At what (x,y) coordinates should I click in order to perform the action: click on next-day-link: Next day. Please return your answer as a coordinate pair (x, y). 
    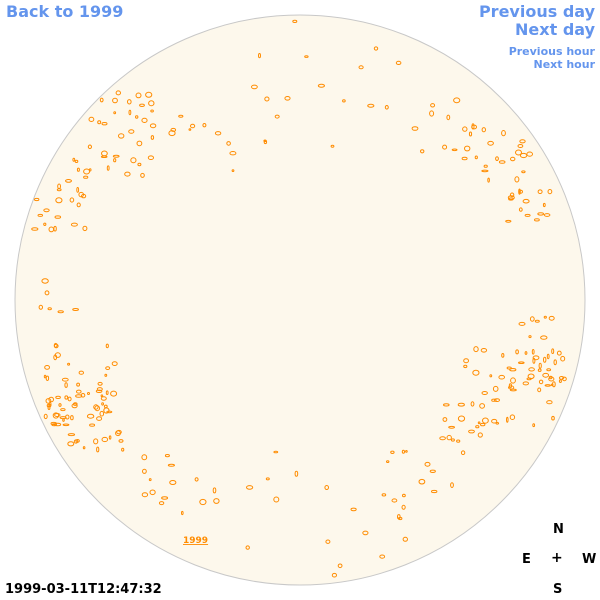
    Looking at the image, I should click on (555, 29).